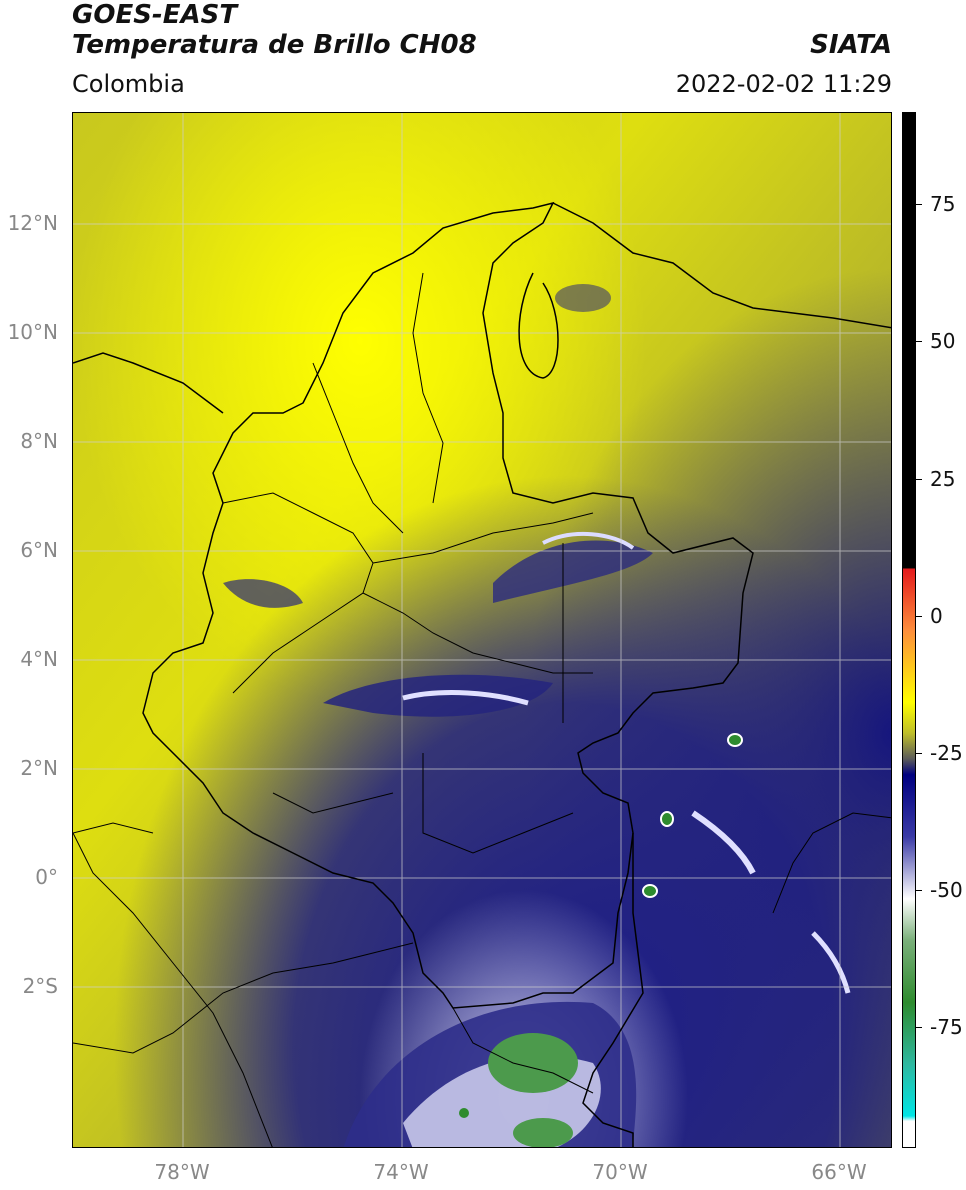 The width and height of the screenshot is (966, 1190). Describe the element at coordinates (39, 659) in the screenshot. I see `lat-label-4n: 4°N` at that location.